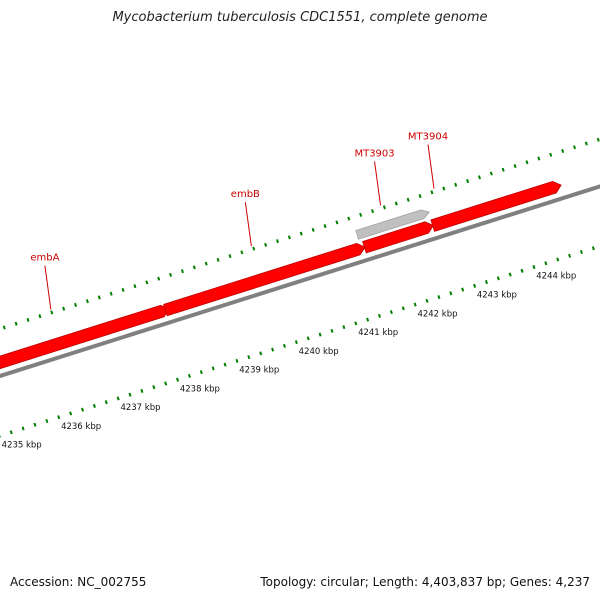 This screenshot has height=600, width=600. Describe the element at coordinates (319, 352) in the screenshot. I see `ruler-label: 4240 kbp` at that location.